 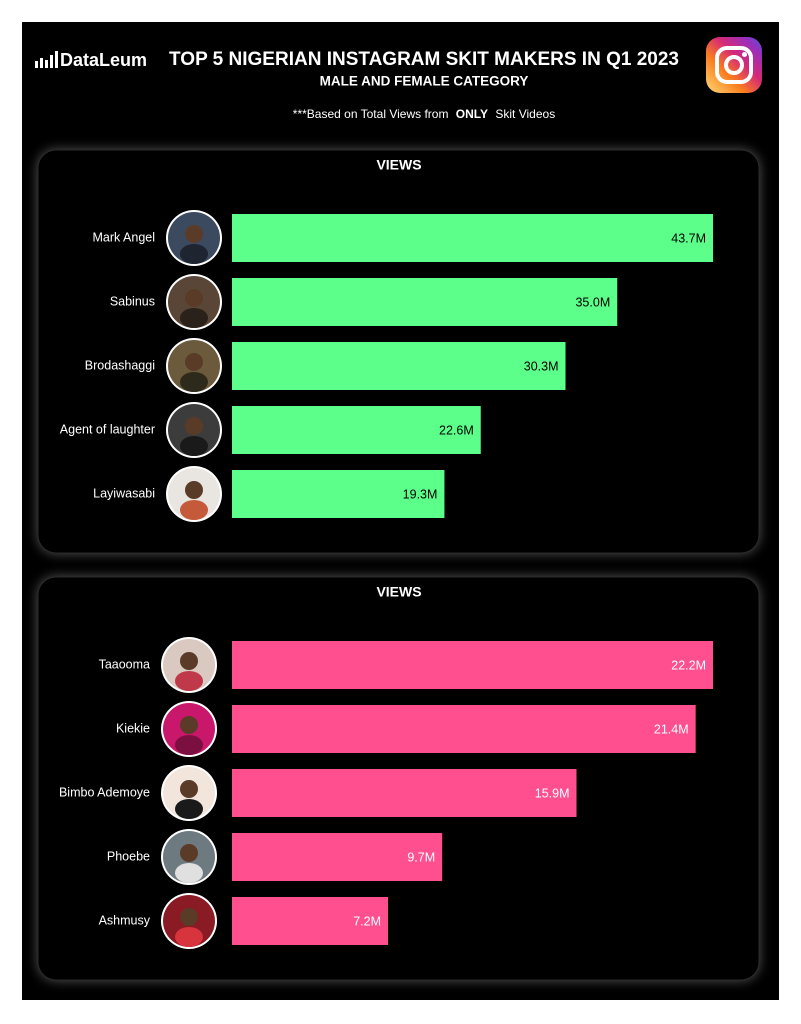 What do you see at coordinates (371, 114) in the screenshot?
I see `note-text: ***Based on Total Views from` at bounding box center [371, 114].